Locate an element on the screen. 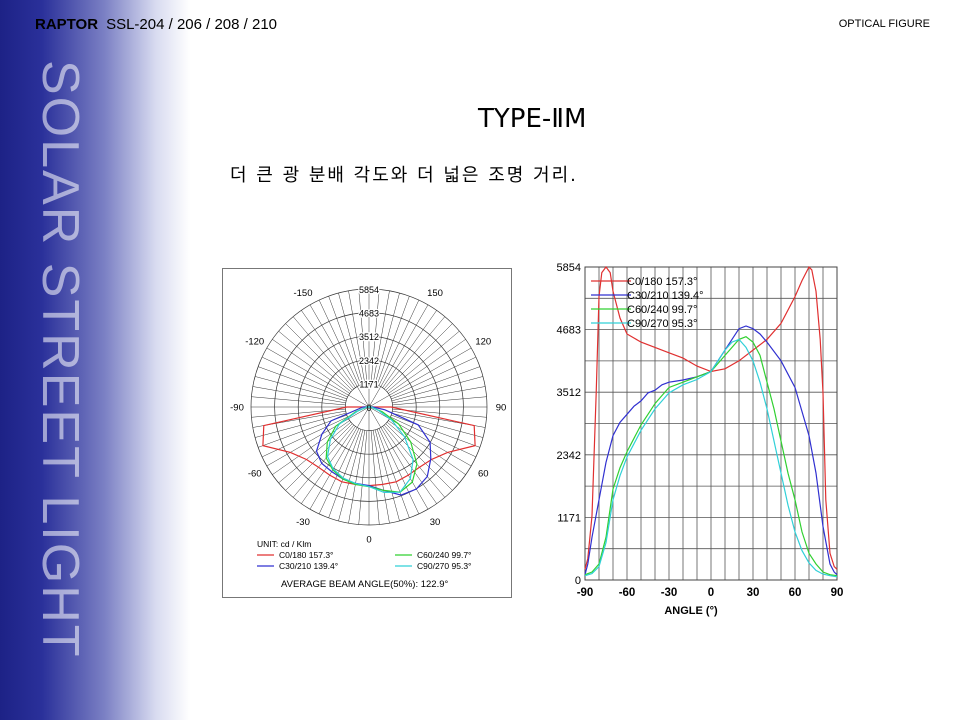 Image resolution: width=960 pixels, height=720 pixels. polar-legend-label: C60/240 99.7° is located at coordinates (444, 555).